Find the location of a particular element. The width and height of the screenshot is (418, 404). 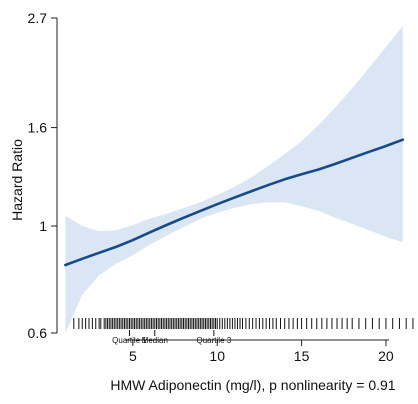

quantile-label: Quartile 3 is located at coordinates (214, 340).